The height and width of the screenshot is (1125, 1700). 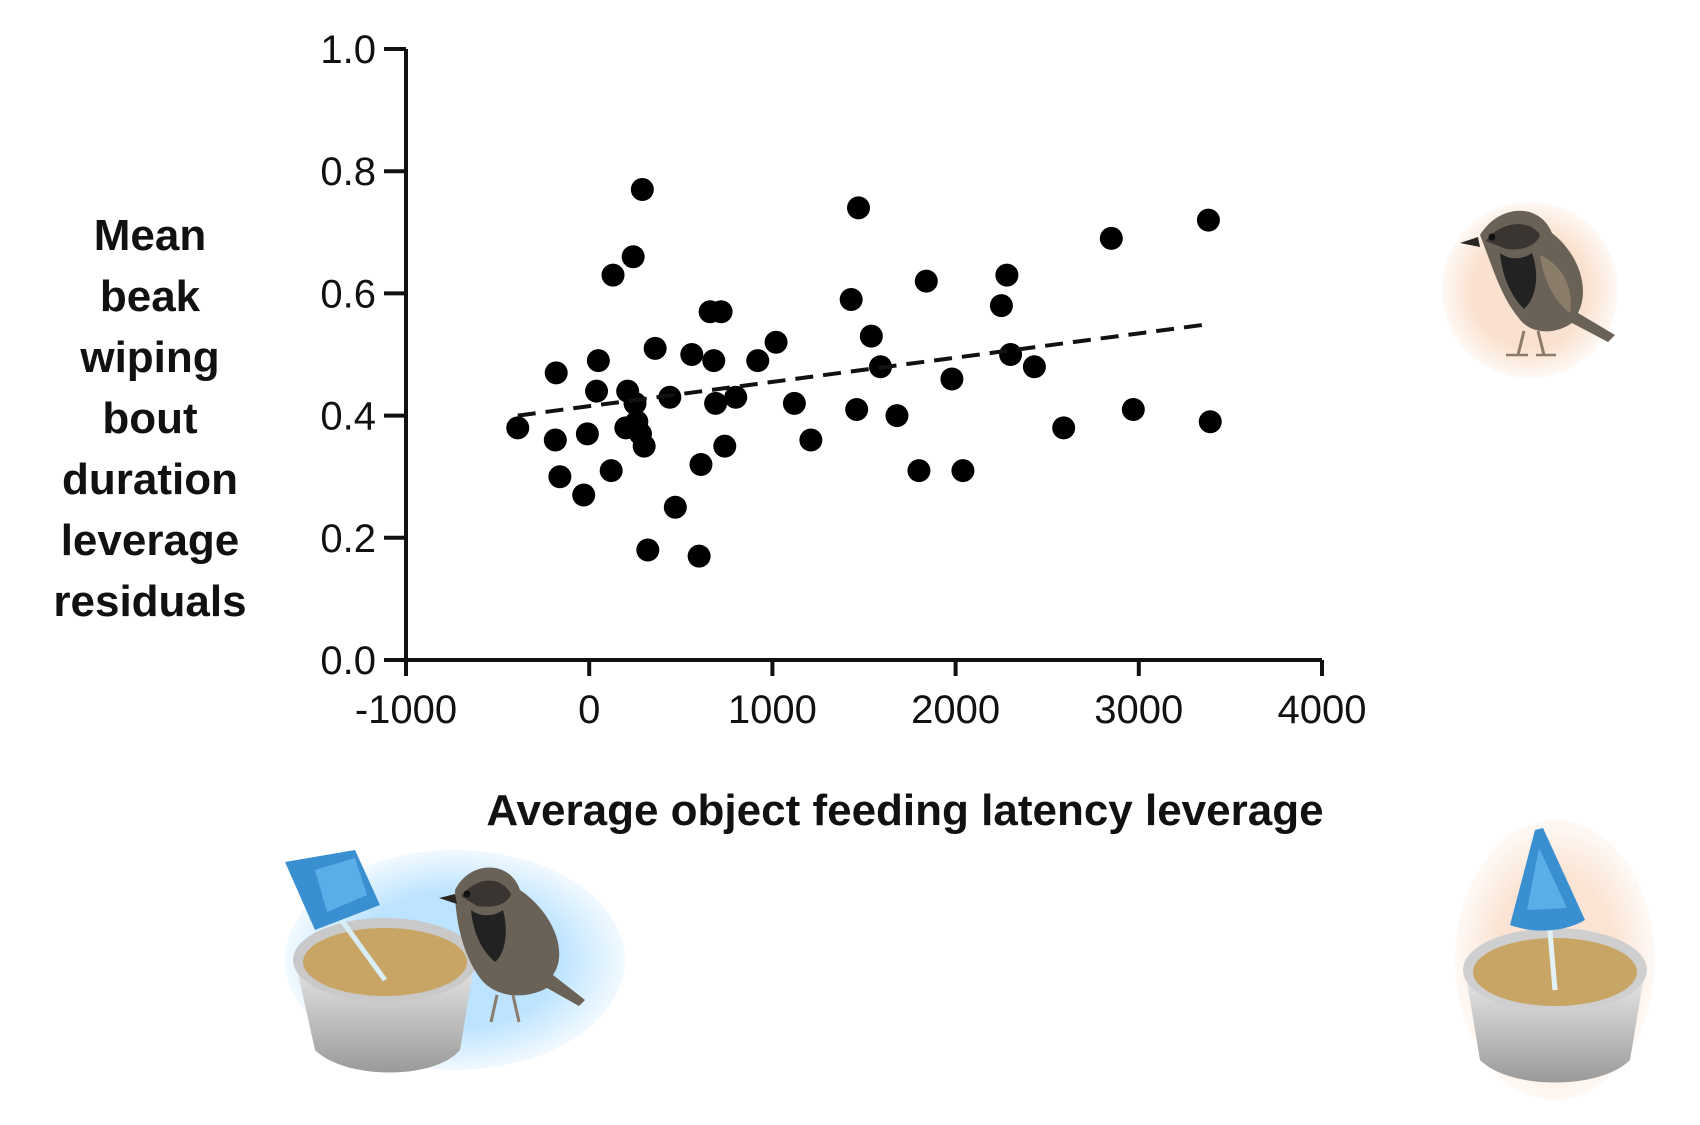 I want to click on y-tick-label: 0.0, so click(x=348, y=661).